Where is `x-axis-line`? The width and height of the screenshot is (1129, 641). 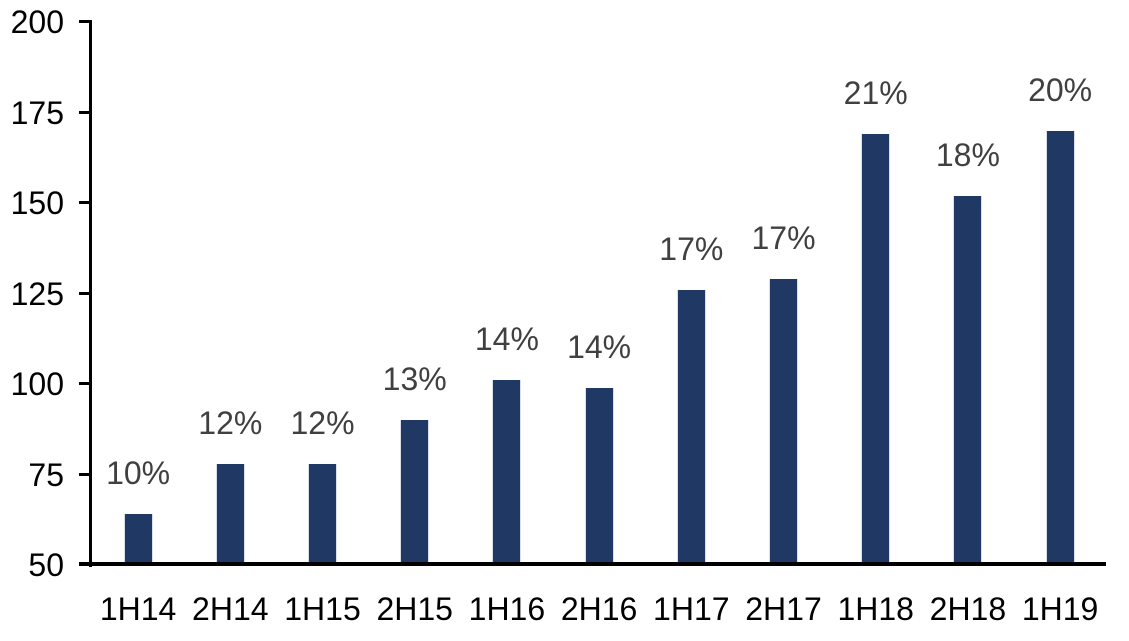
x-axis-line is located at coordinates (593, 564).